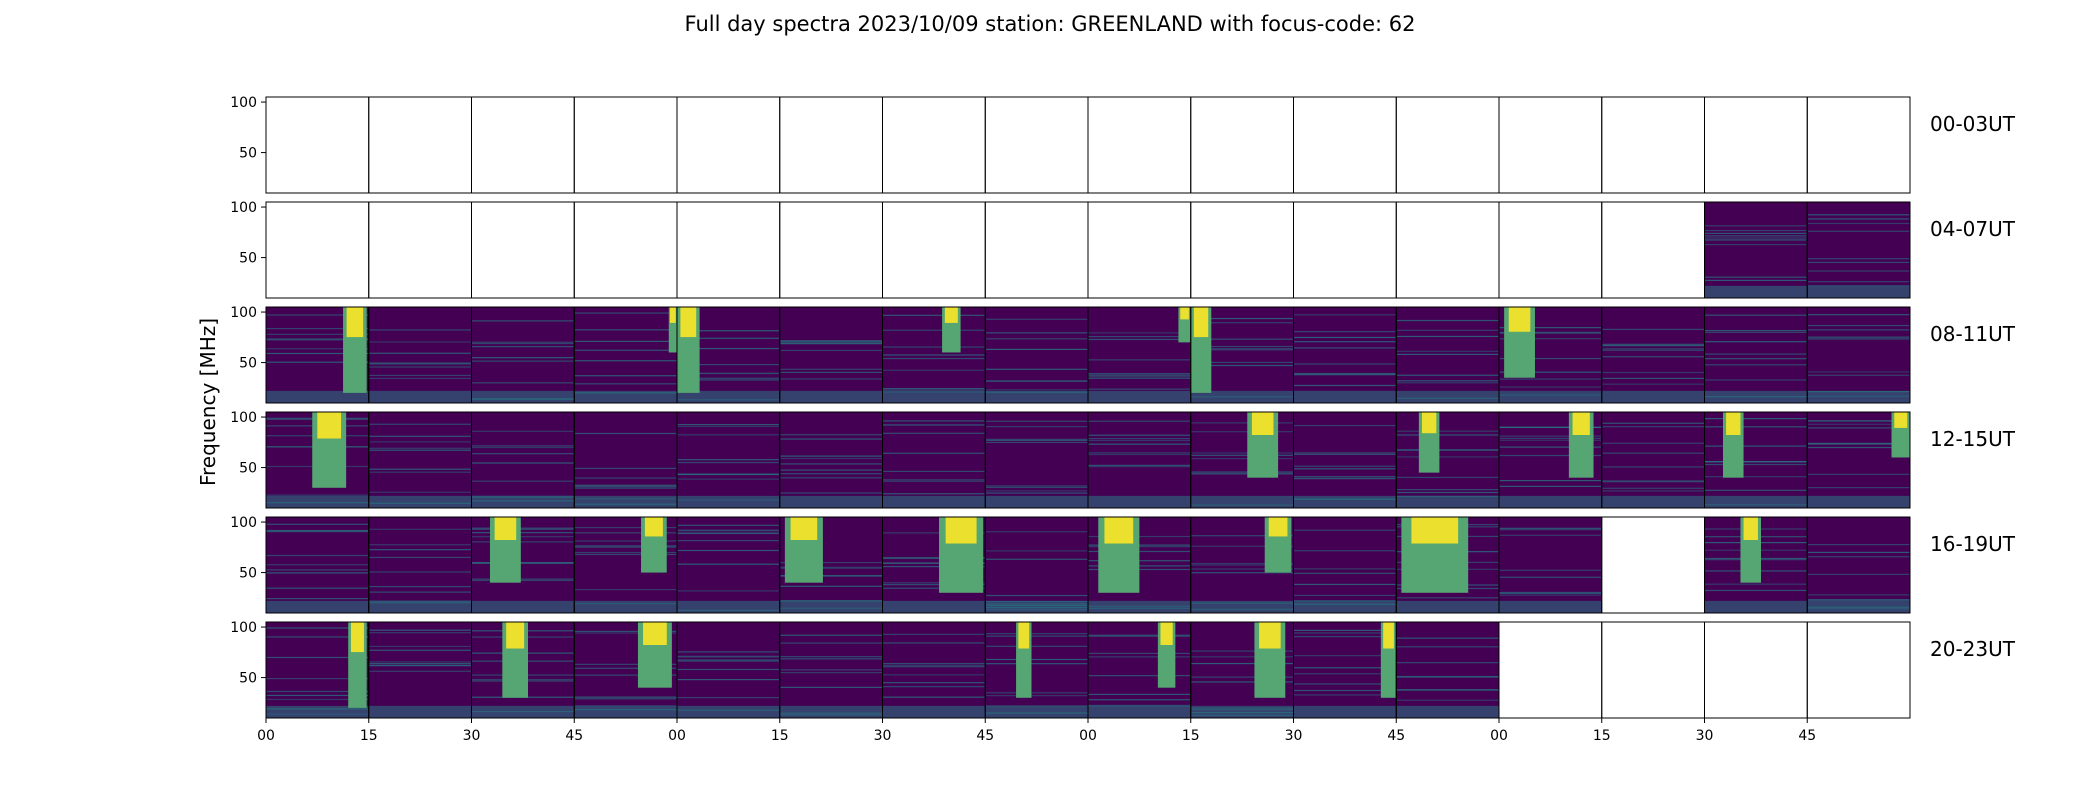 This screenshot has height=800, width=2100. Describe the element at coordinates (472, 736) in the screenshot. I see `x-tick-label: 30` at that location.